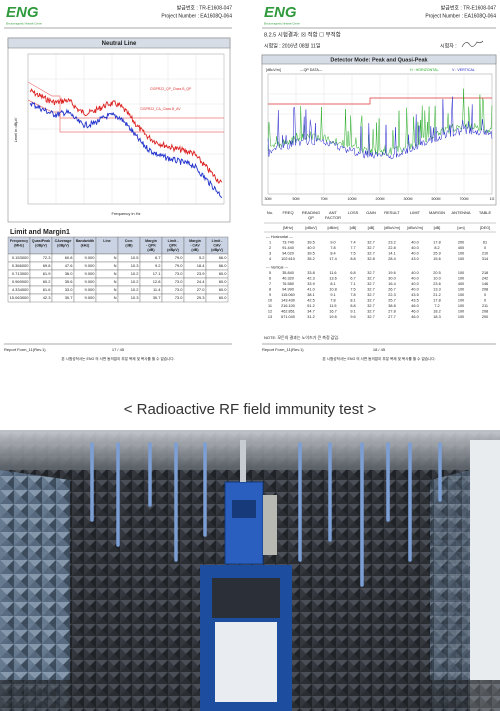 The height and width of the screenshot is (711, 500). Describe the element at coordinates (277, 268) in the screenshot. I see `section-label: --- Vertical ---` at that location.